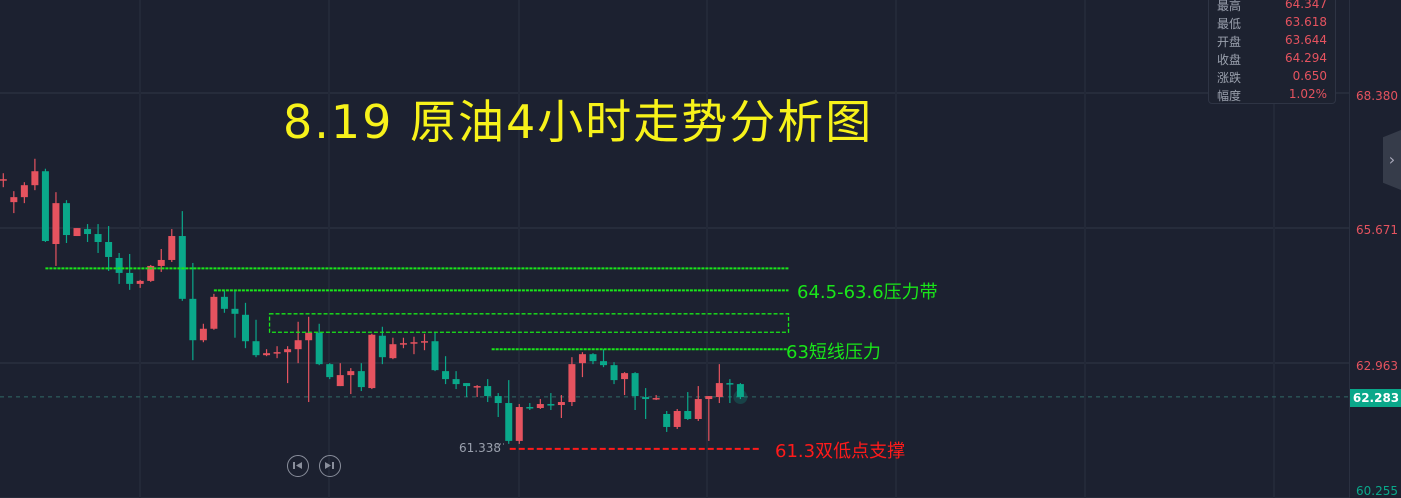 The height and width of the screenshot is (498, 1401). I want to click on chart-title: 8.19 原油4小时走势分析图, so click(578, 122).